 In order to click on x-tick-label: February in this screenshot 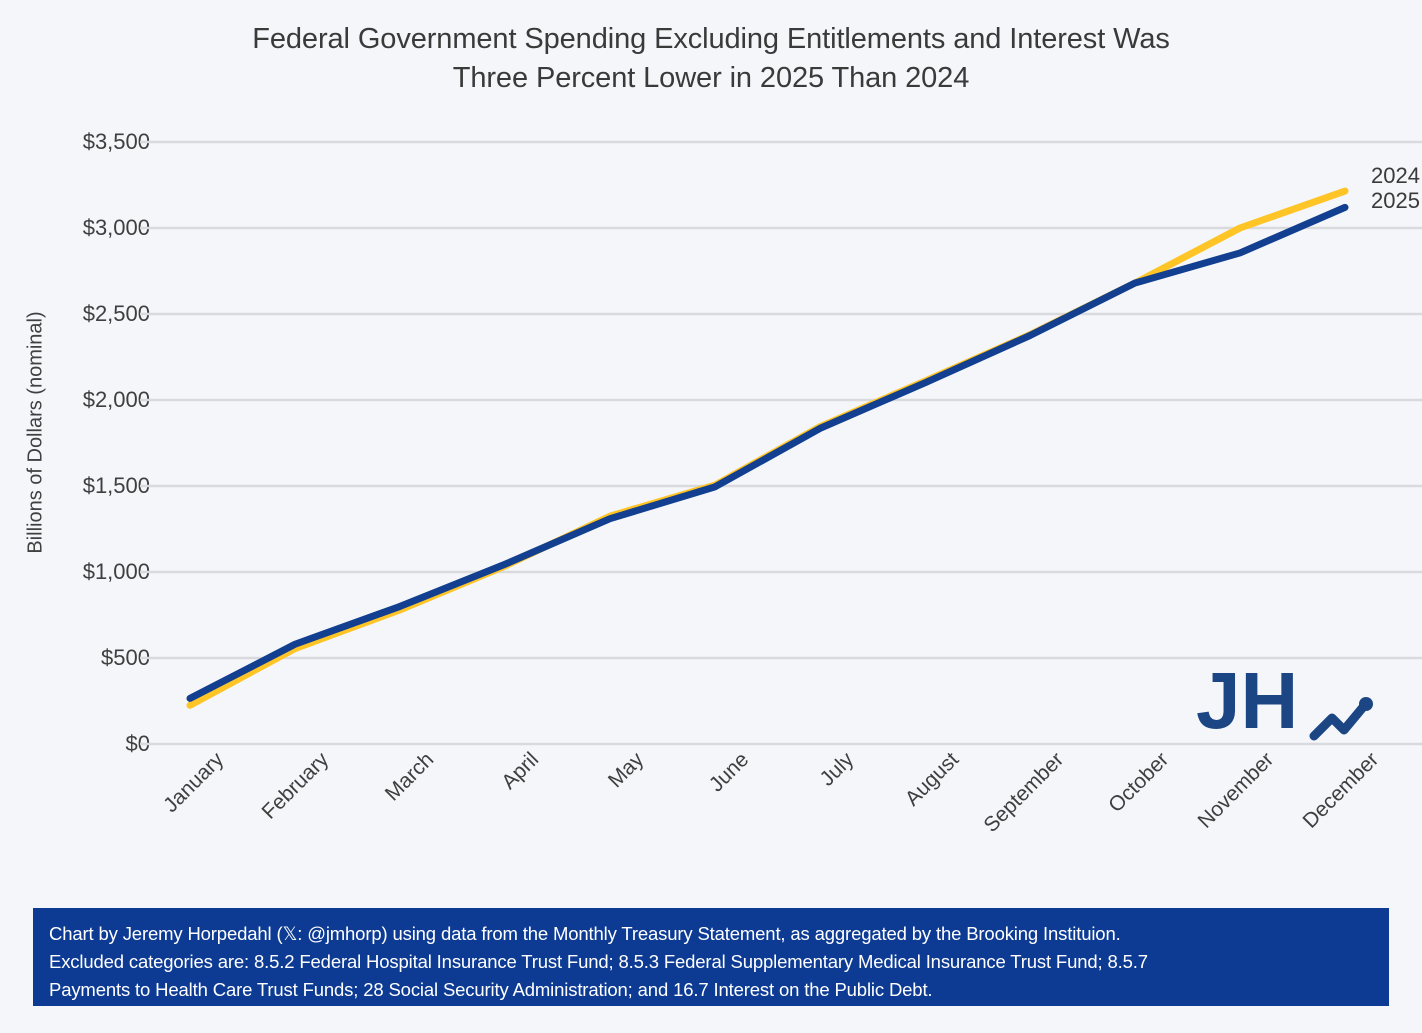, I will do `click(295, 786)`.